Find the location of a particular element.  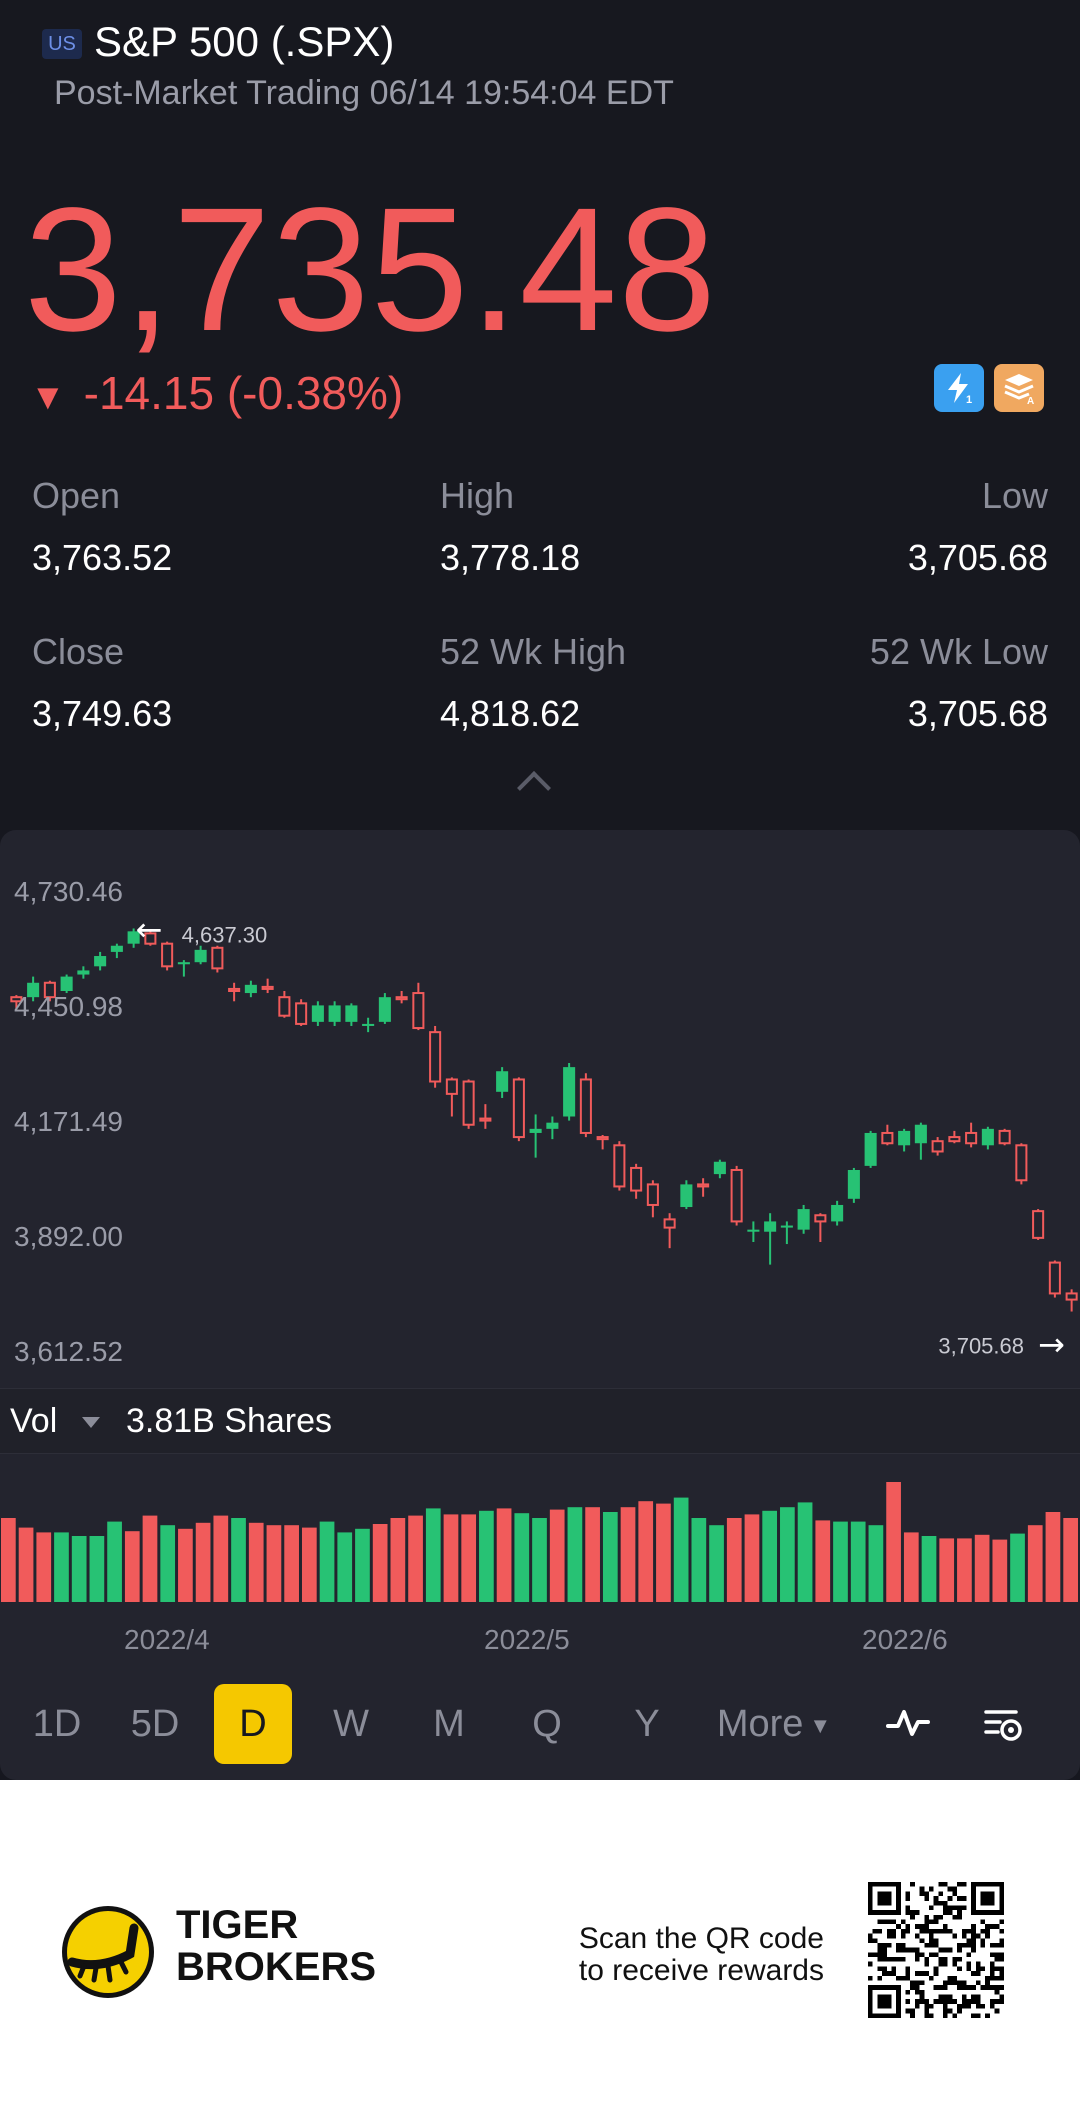

tab-more: More ▼ is located at coordinates (774, 1724).